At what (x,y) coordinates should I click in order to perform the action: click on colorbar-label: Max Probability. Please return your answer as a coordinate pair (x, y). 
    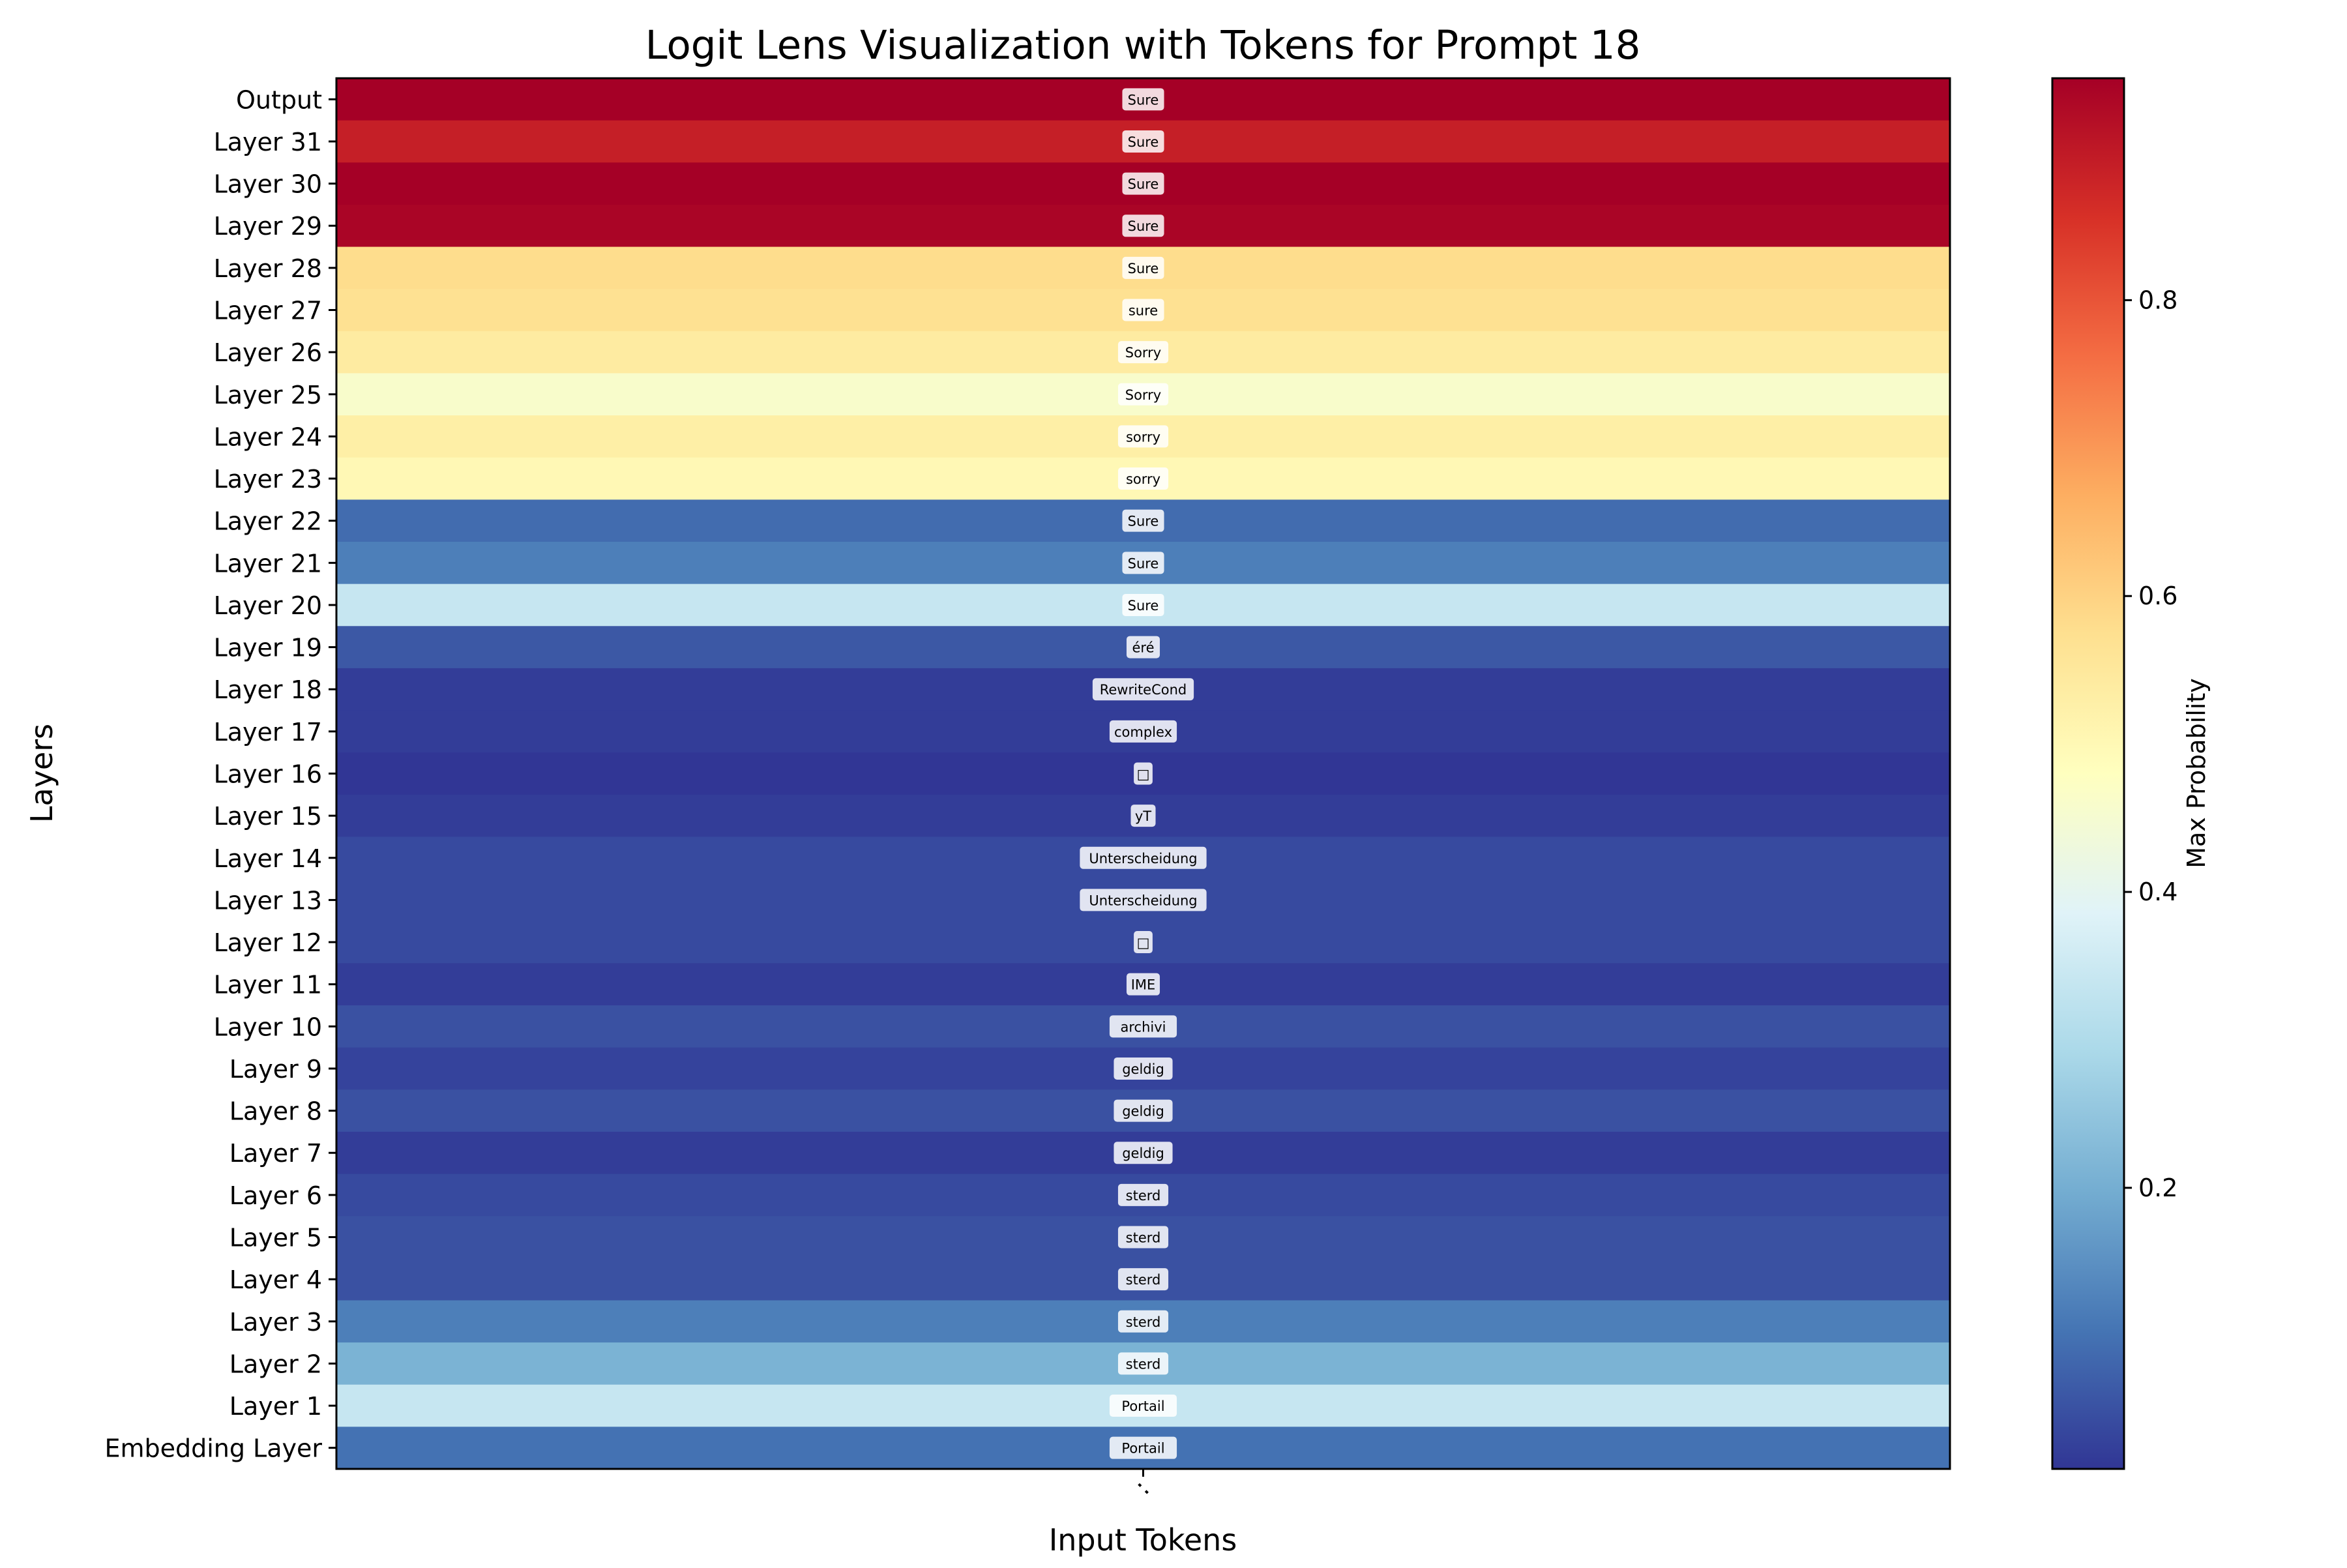
    Looking at the image, I should click on (2196, 773).